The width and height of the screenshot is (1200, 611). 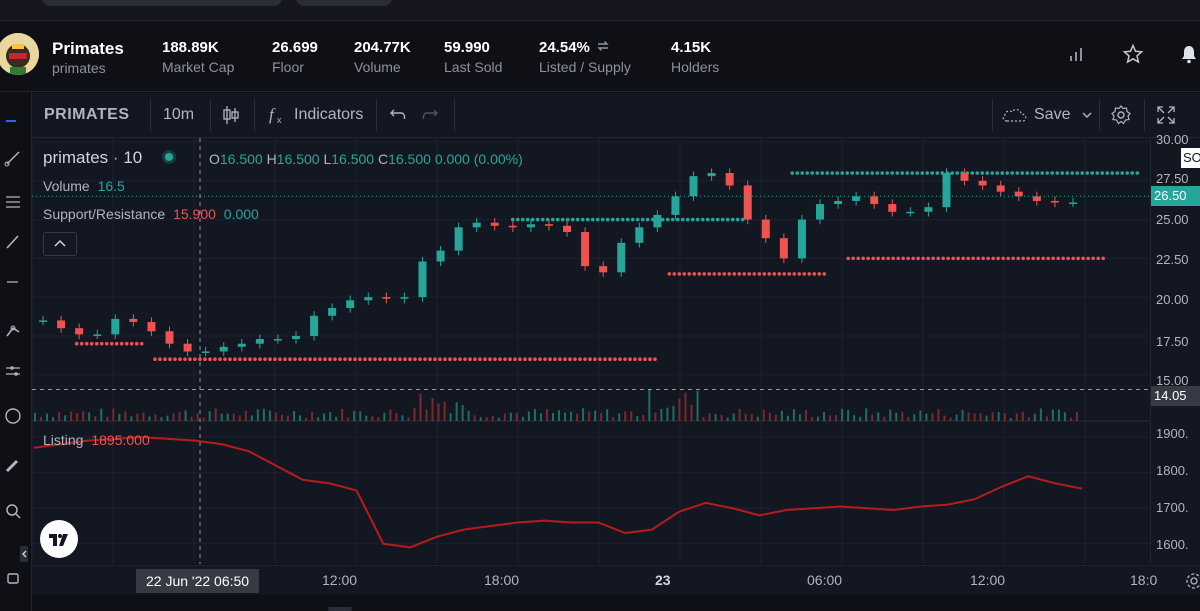 I want to click on sr-value: 15.900, so click(x=194, y=214).